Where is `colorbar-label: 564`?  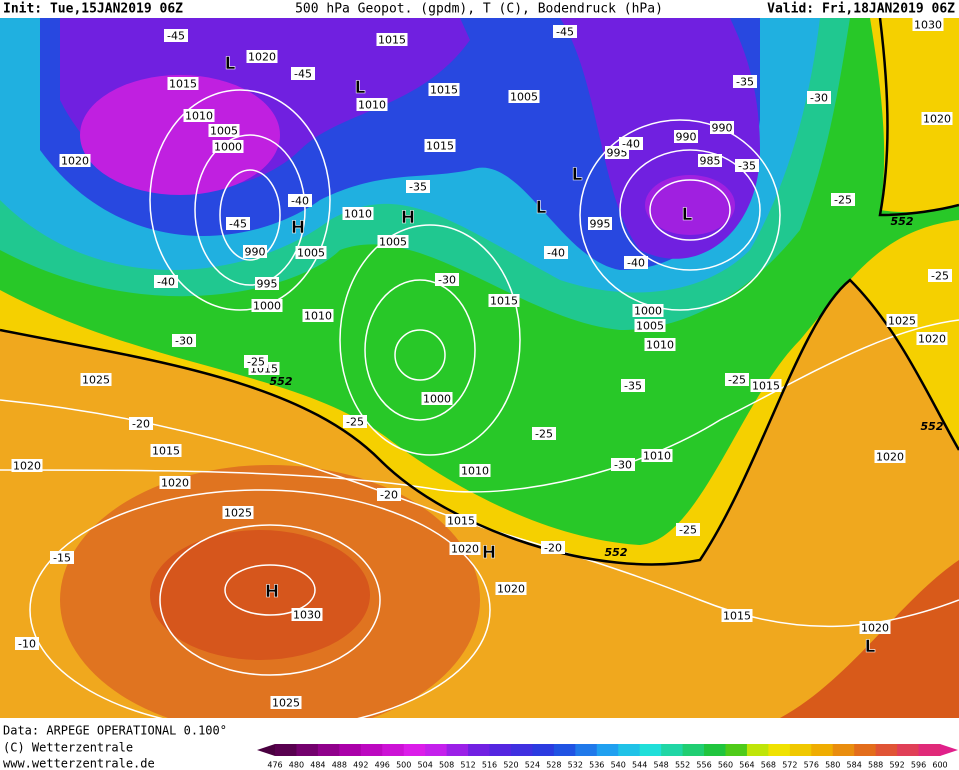 colorbar-label: 564 is located at coordinates (746, 765).